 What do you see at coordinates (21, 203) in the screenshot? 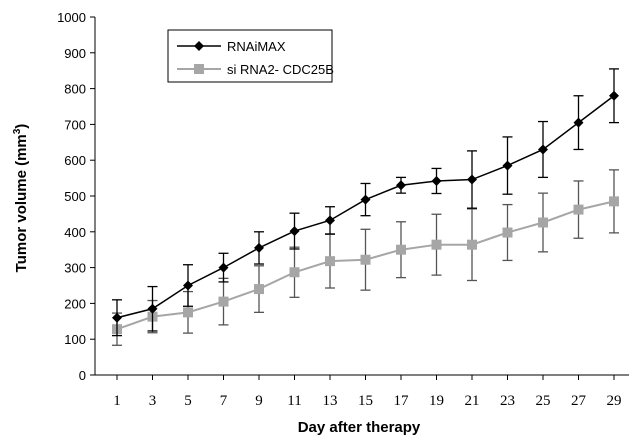
I see `y-axis-title-main: Tumor volume (mm` at bounding box center [21, 203].